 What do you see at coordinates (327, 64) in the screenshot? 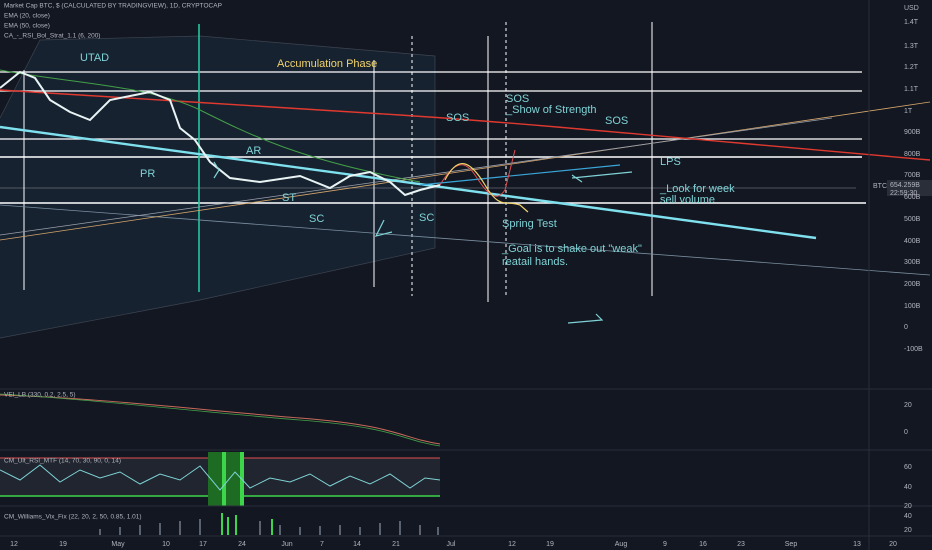
I see `annotation: Accumulation Phase` at bounding box center [327, 64].